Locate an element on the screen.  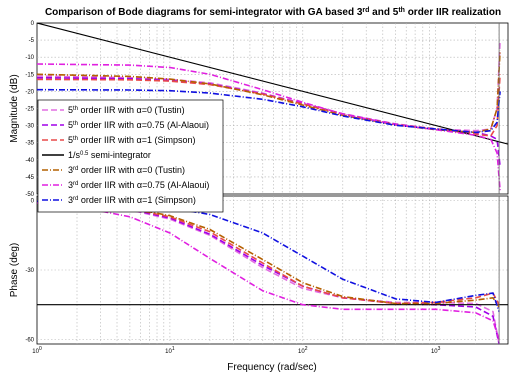
legend-entry: 3rd order IIR with α=0 (Tustin) is located at coordinates (126, 170).